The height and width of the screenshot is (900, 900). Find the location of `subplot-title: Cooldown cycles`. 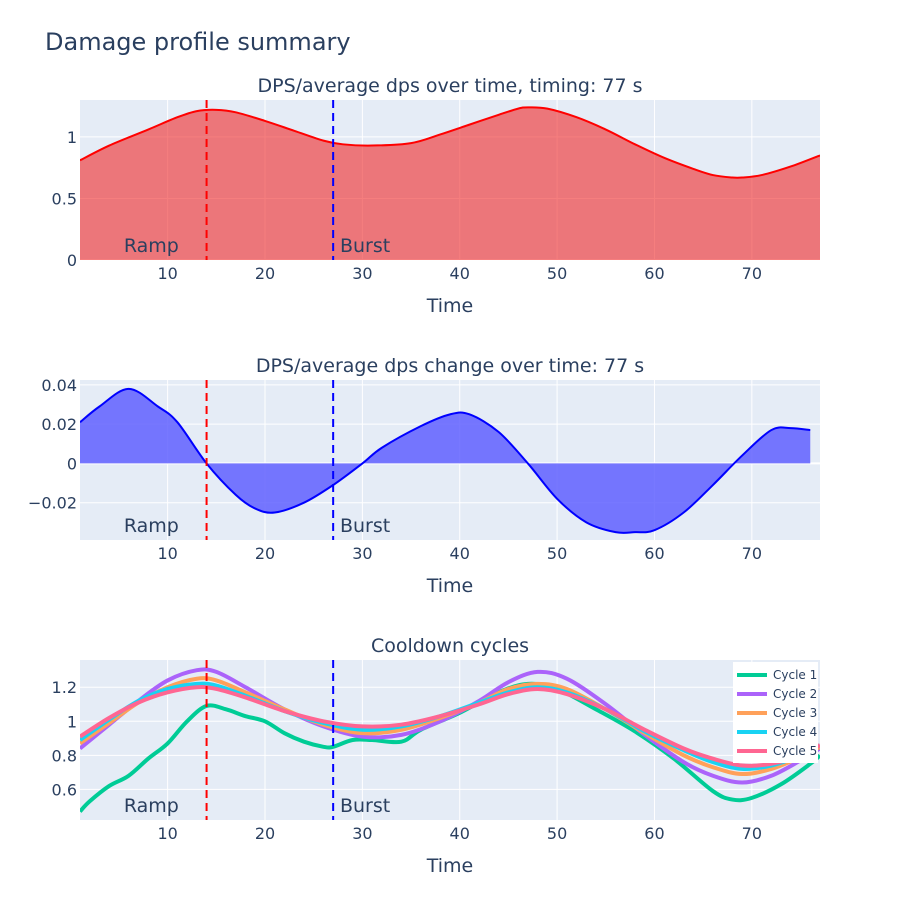

subplot-title: Cooldown cycles is located at coordinates (450, 646).